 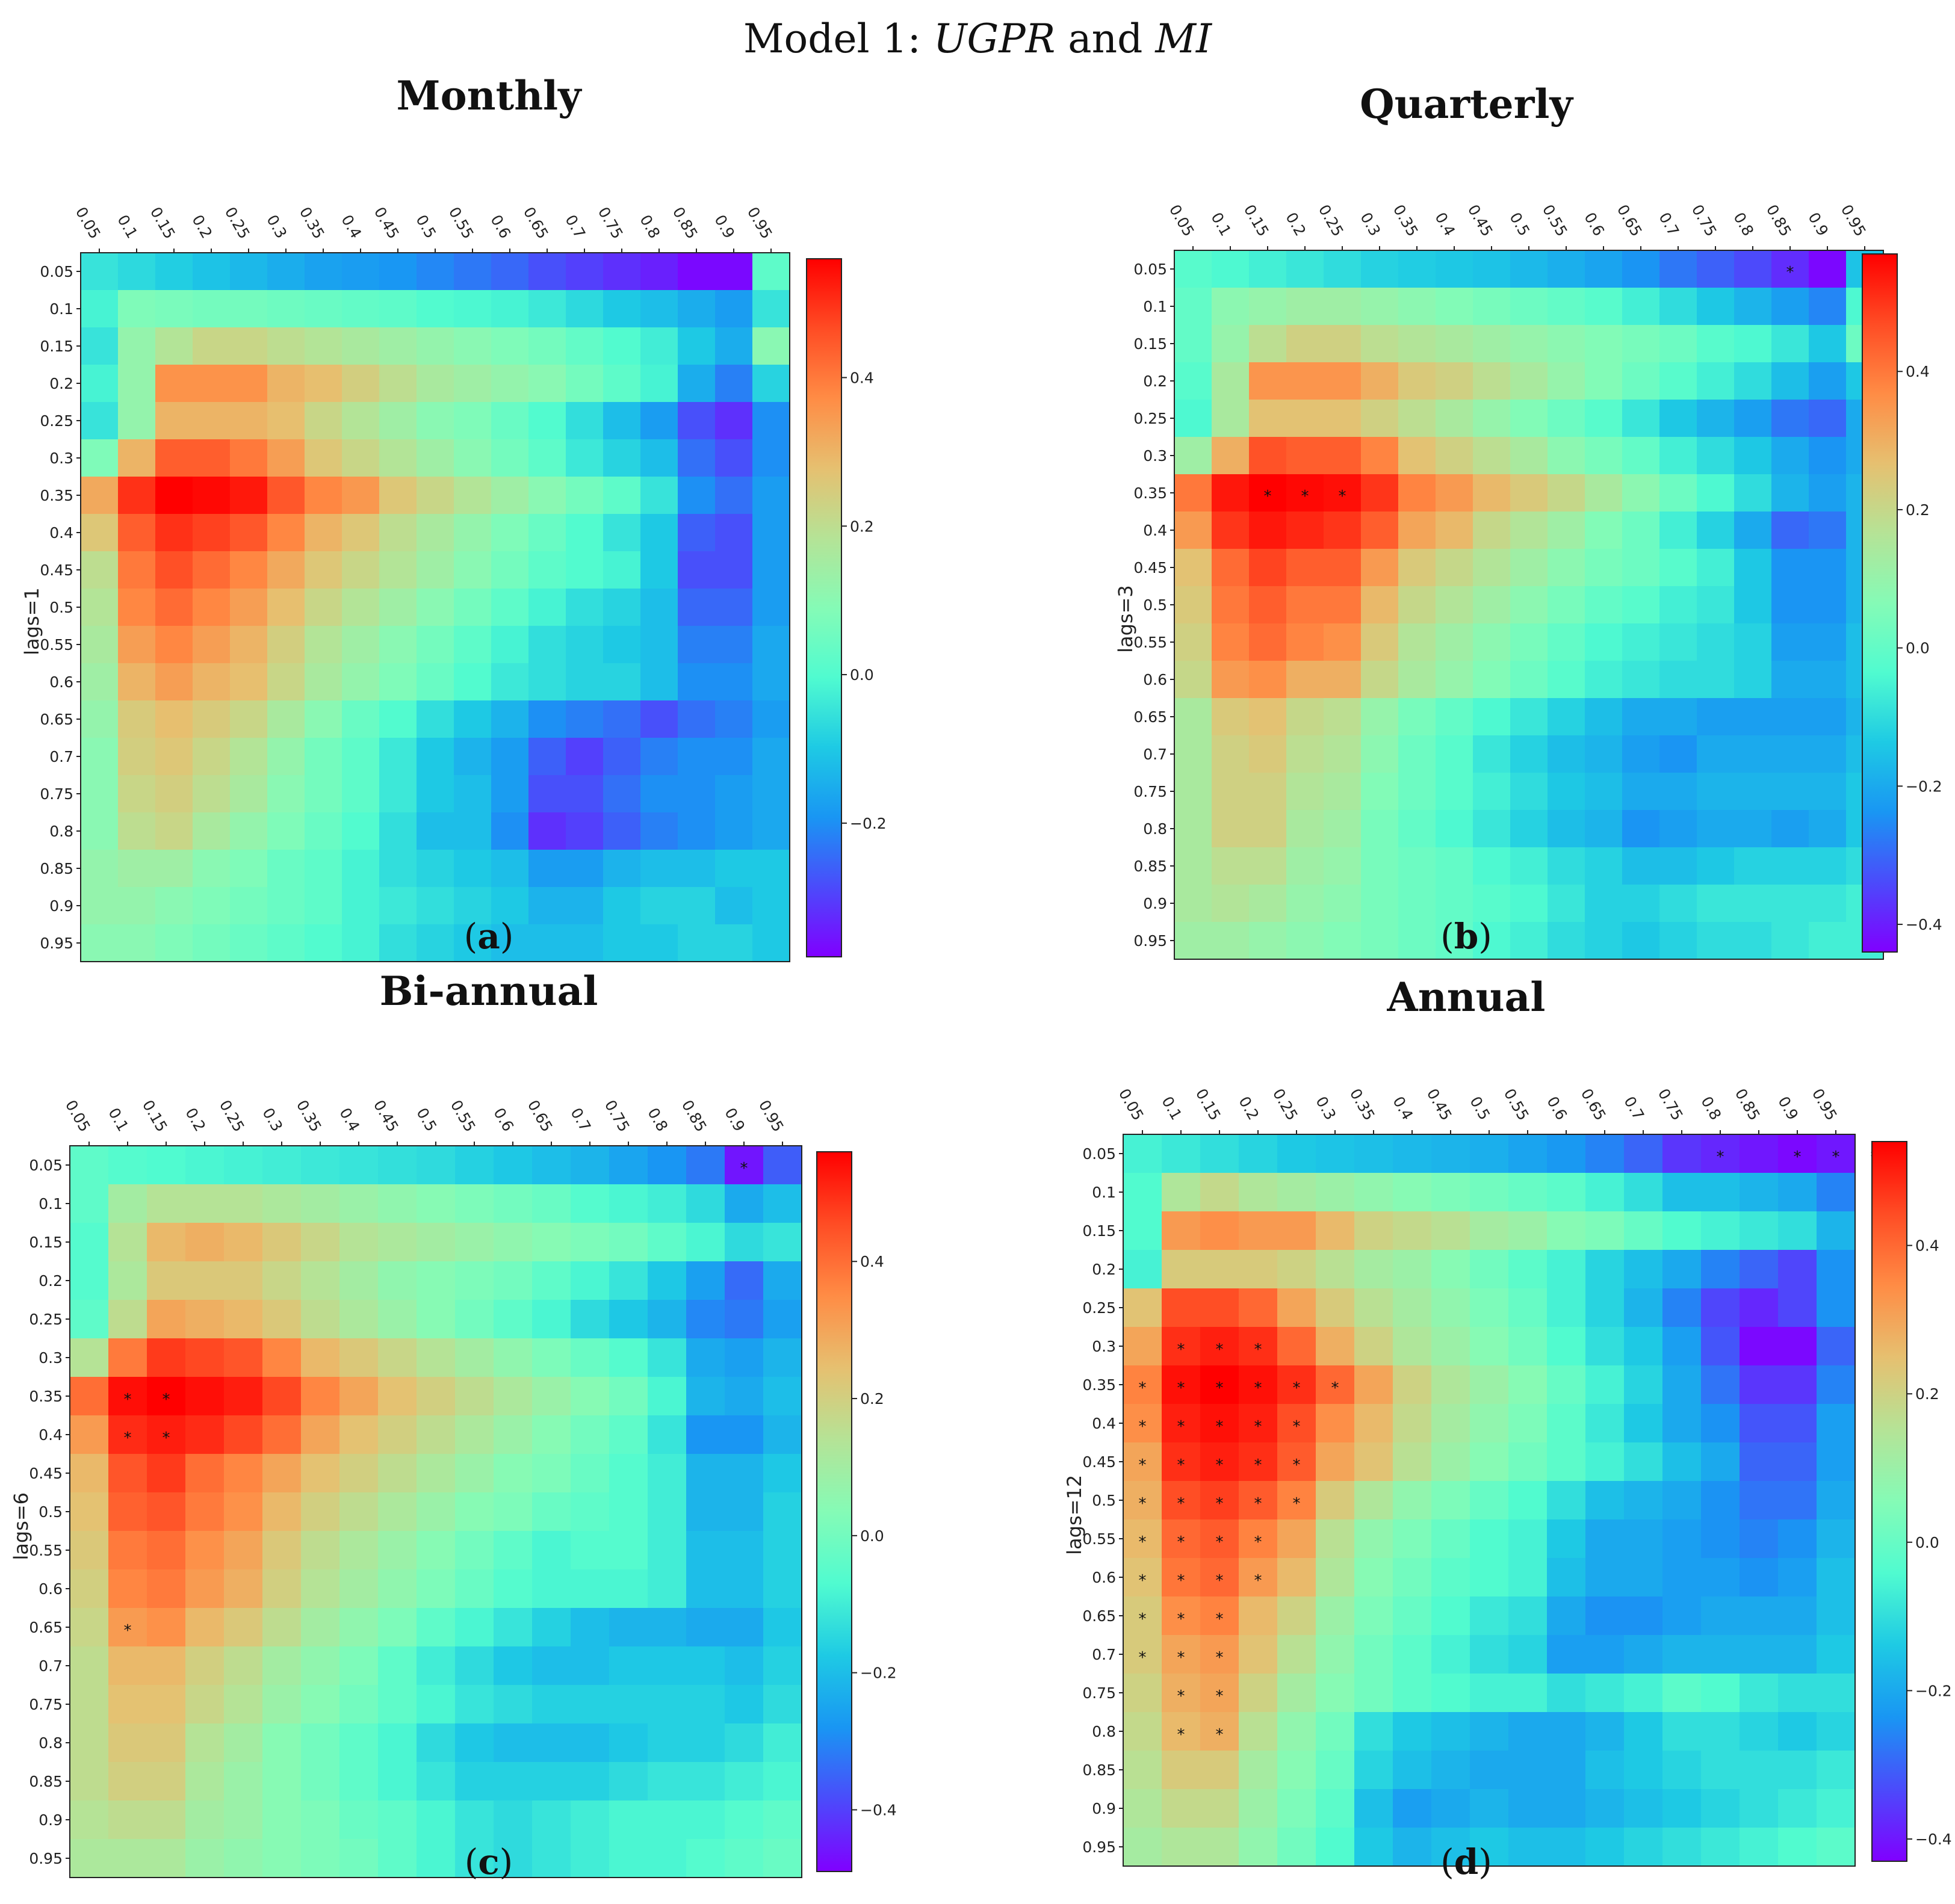 I want to click on colorbar-tick-label: −0.2, so click(x=1924, y=786).